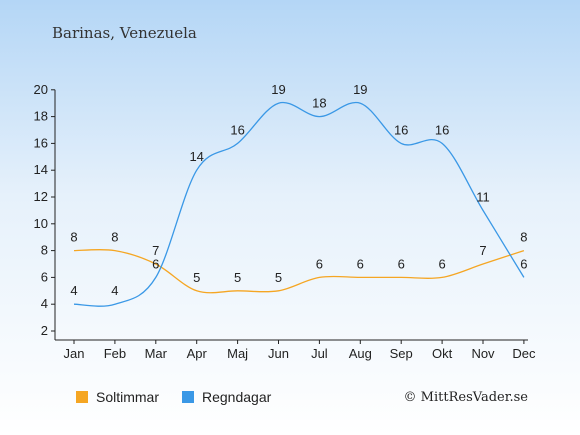  What do you see at coordinates (41, 169) in the screenshot?
I see `y-tick-label: 14` at bounding box center [41, 169].